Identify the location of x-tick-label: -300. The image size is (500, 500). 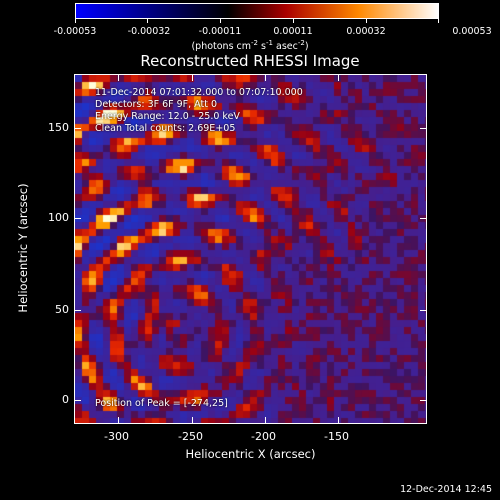
(116, 436).